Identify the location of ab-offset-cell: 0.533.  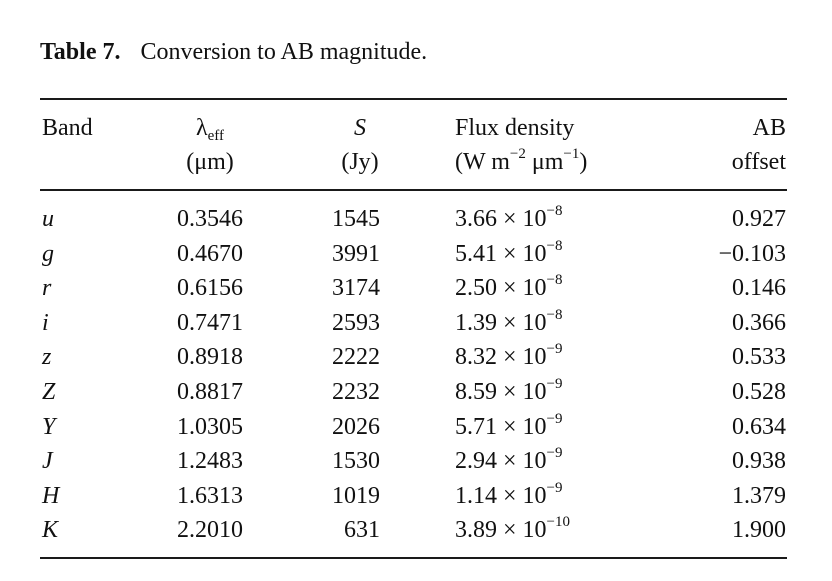
(759, 357).